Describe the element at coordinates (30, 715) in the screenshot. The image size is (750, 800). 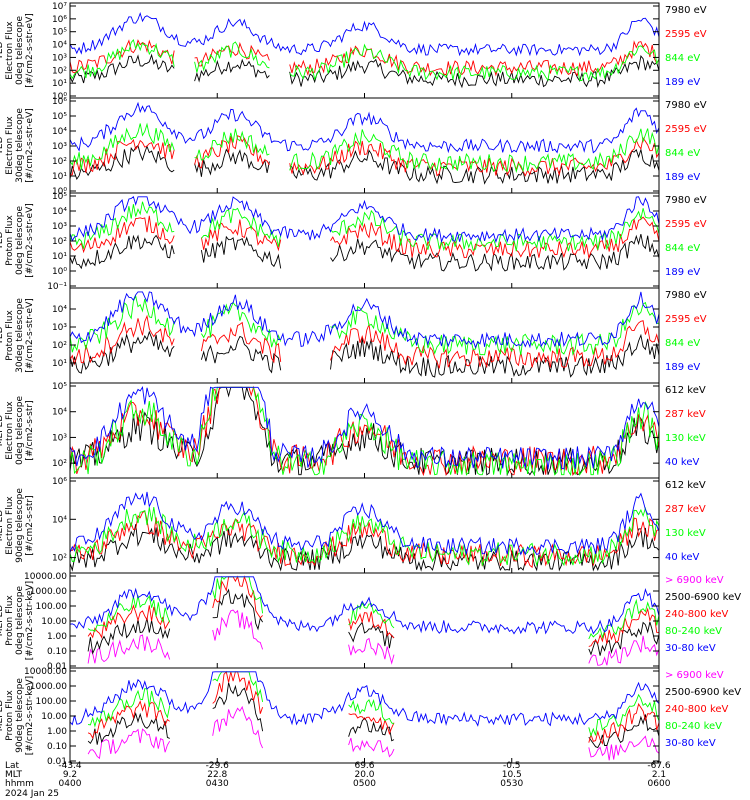
I see `y-axis-label-line: [#/cm2-s-str-keV]` at that location.